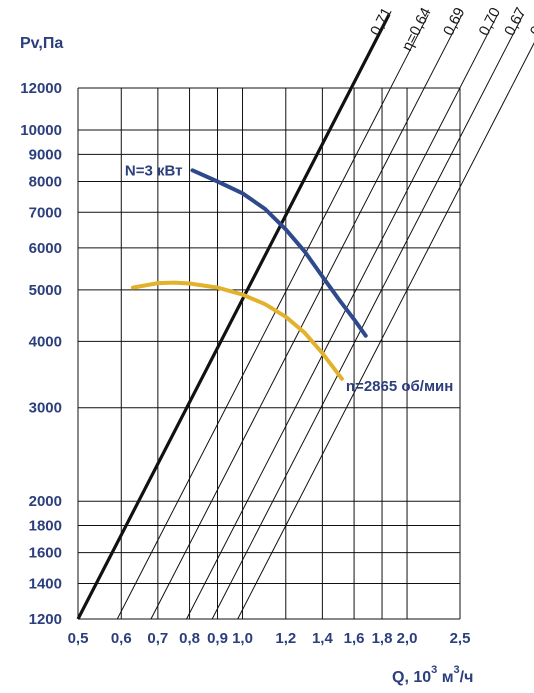  I want to click on efficiency-label: 0,64, so click(530, 22).